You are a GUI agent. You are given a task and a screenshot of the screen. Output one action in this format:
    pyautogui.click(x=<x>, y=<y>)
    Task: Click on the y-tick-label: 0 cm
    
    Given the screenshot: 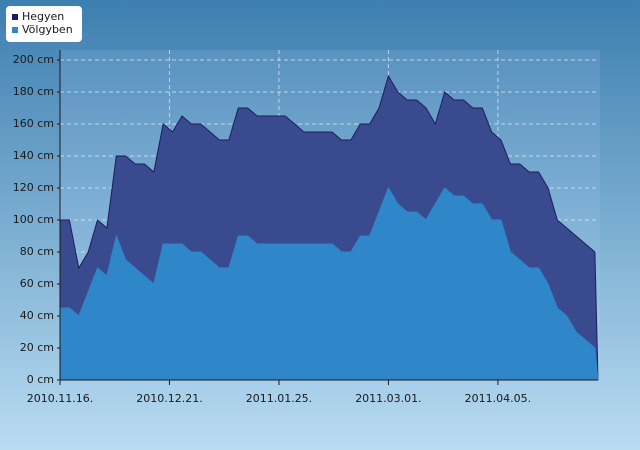 What is the action you would take?
    pyautogui.click(x=40, y=379)
    